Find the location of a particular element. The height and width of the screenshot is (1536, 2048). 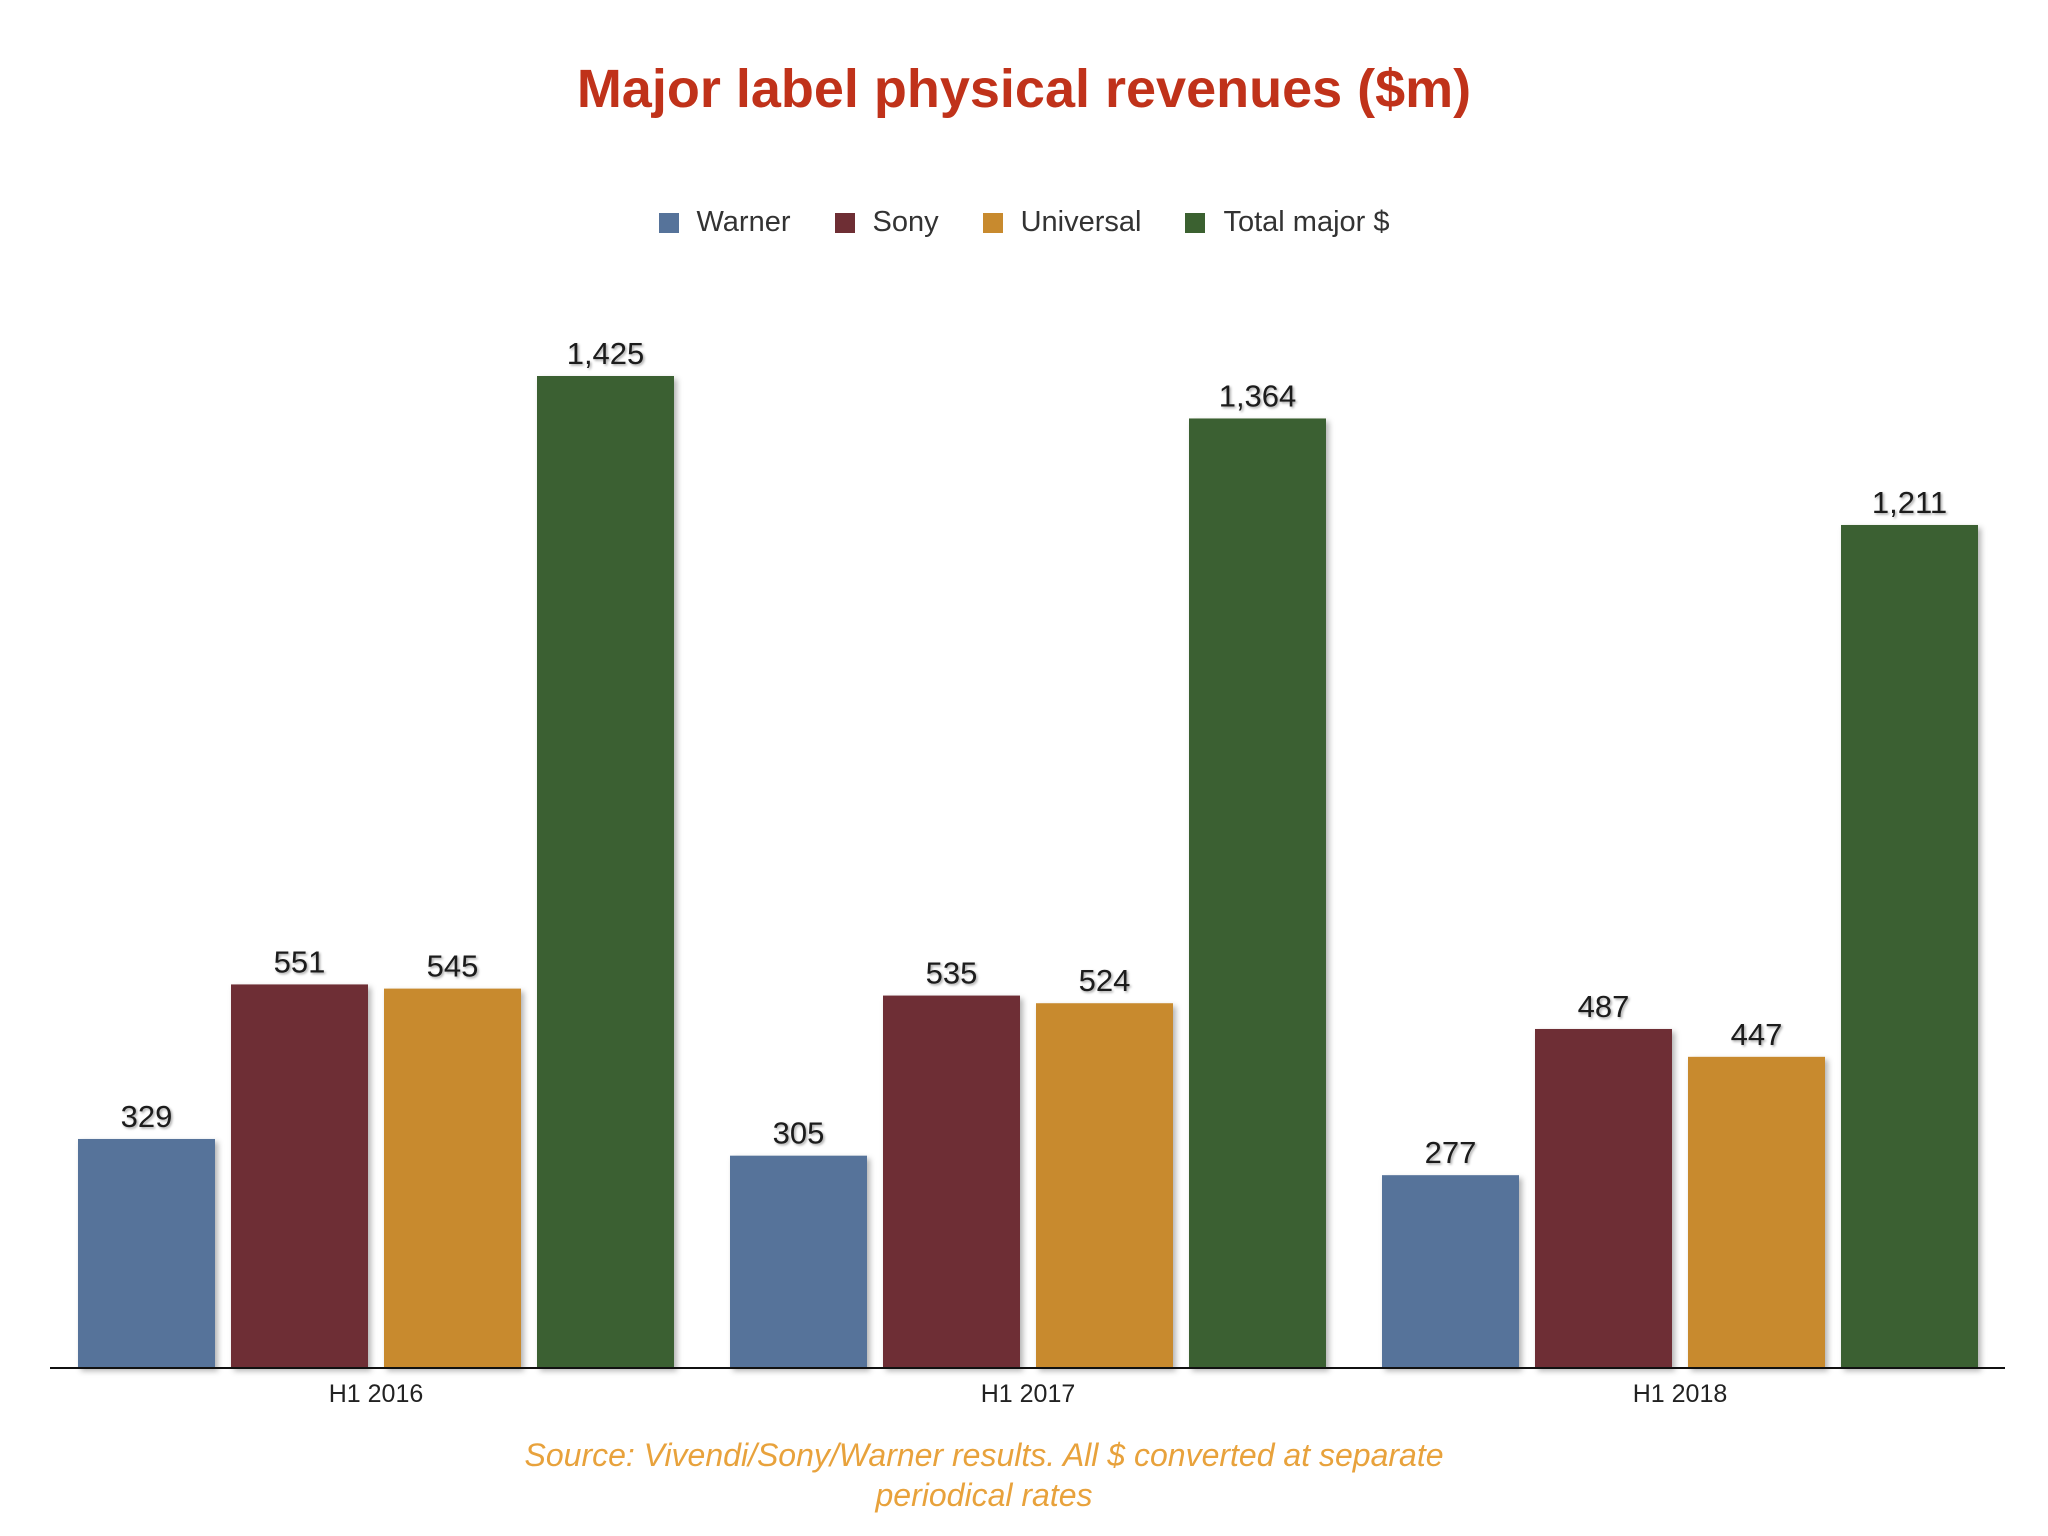

category-labels-layer: H1 2016 H1 2017 H1 2018 is located at coordinates (1028, 1394).